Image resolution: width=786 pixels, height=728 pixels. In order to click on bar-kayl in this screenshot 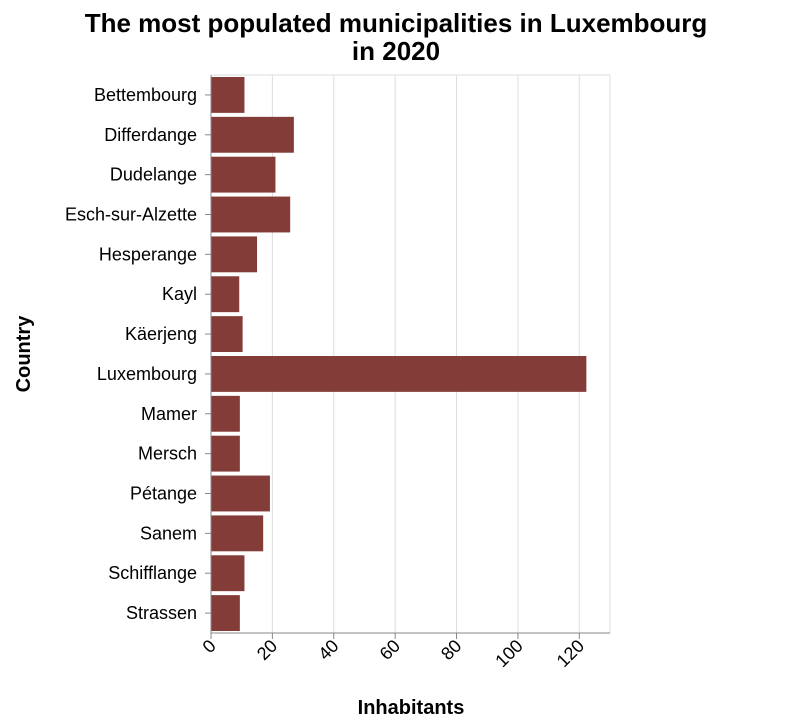, I will do `click(225, 294)`.